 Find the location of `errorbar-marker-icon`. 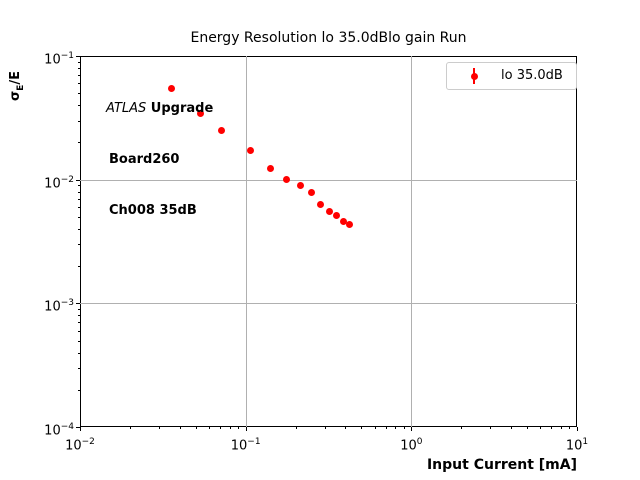

errorbar-marker-icon is located at coordinates (474, 76).